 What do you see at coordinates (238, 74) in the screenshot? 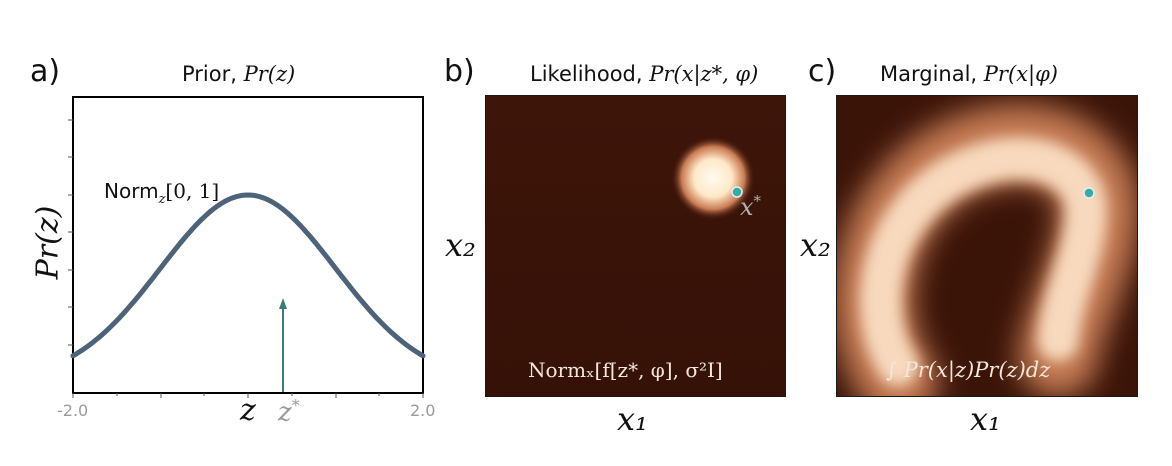
I see `panel-a-title: Prior, Pr(z)` at bounding box center [238, 74].